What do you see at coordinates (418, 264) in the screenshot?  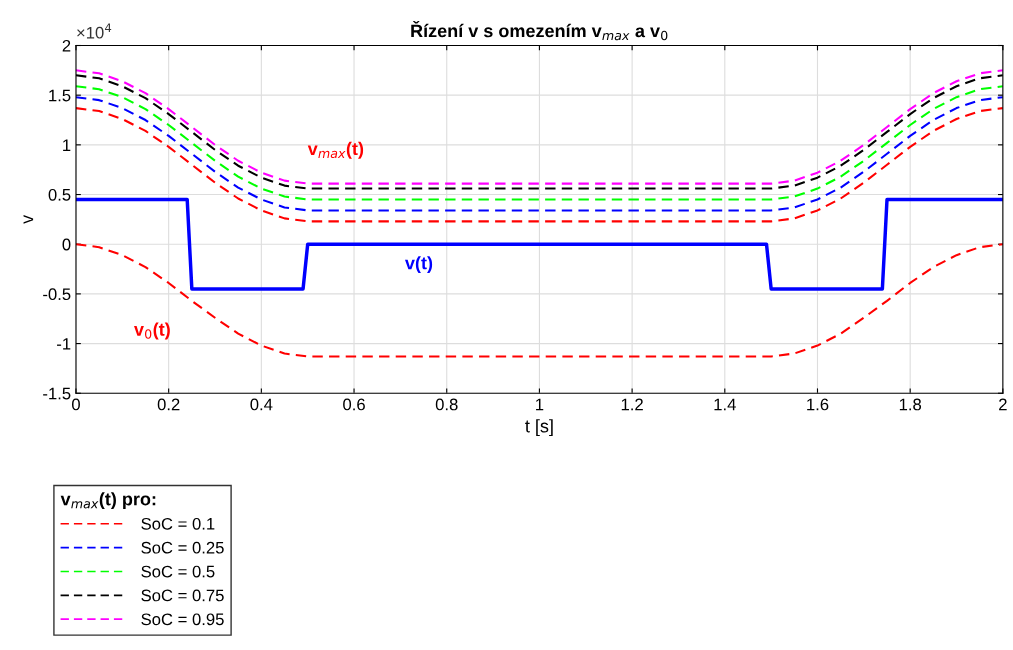 I see `series-label: v(t)` at bounding box center [418, 264].